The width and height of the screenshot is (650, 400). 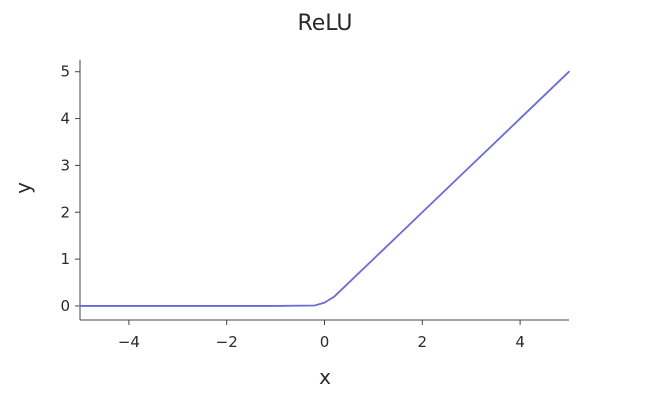 What do you see at coordinates (70, 189) in the screenshot?
I see `y-ticks: 0 1 2 3 4 5` at bounding box center [70, 189].